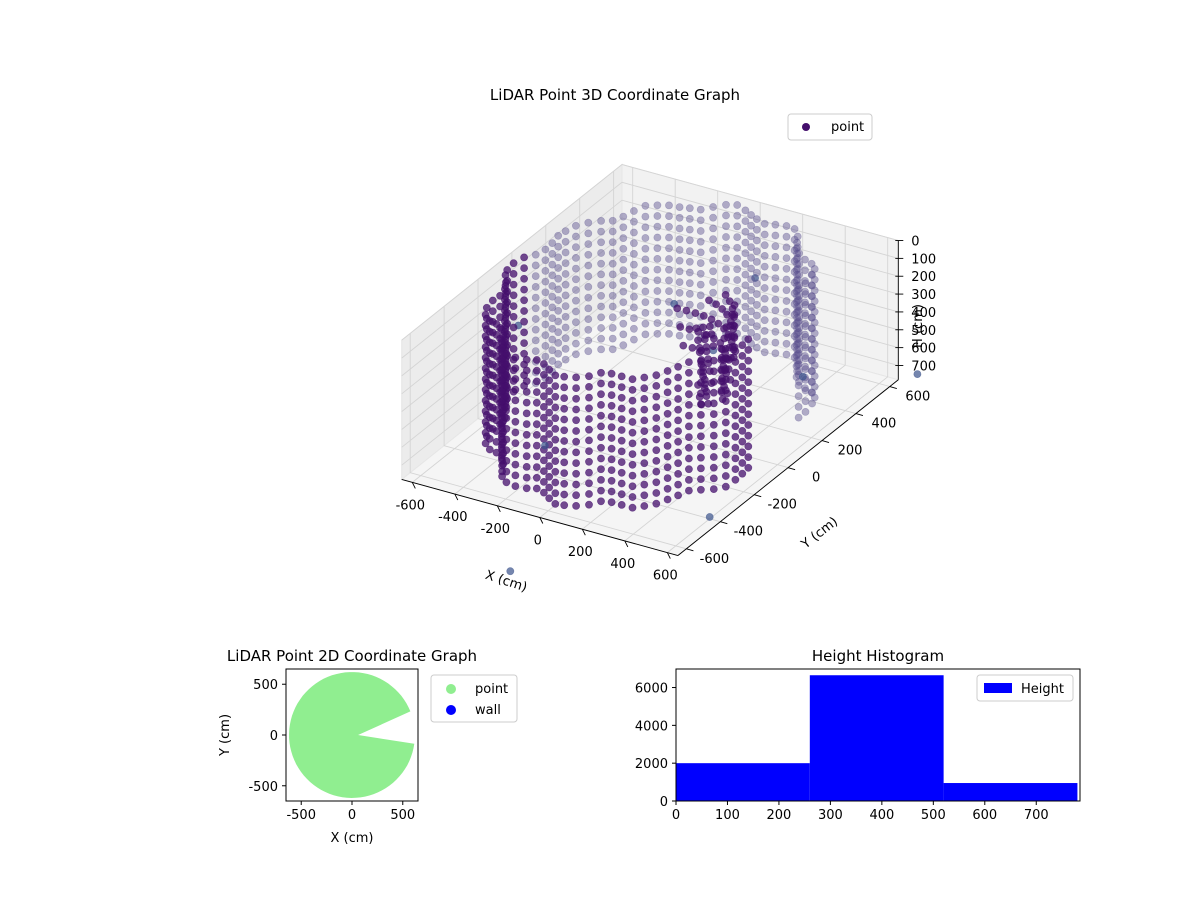  Describe the element at coordinates (778, 395) in the screenshot. I see `gridline-x` at that location.